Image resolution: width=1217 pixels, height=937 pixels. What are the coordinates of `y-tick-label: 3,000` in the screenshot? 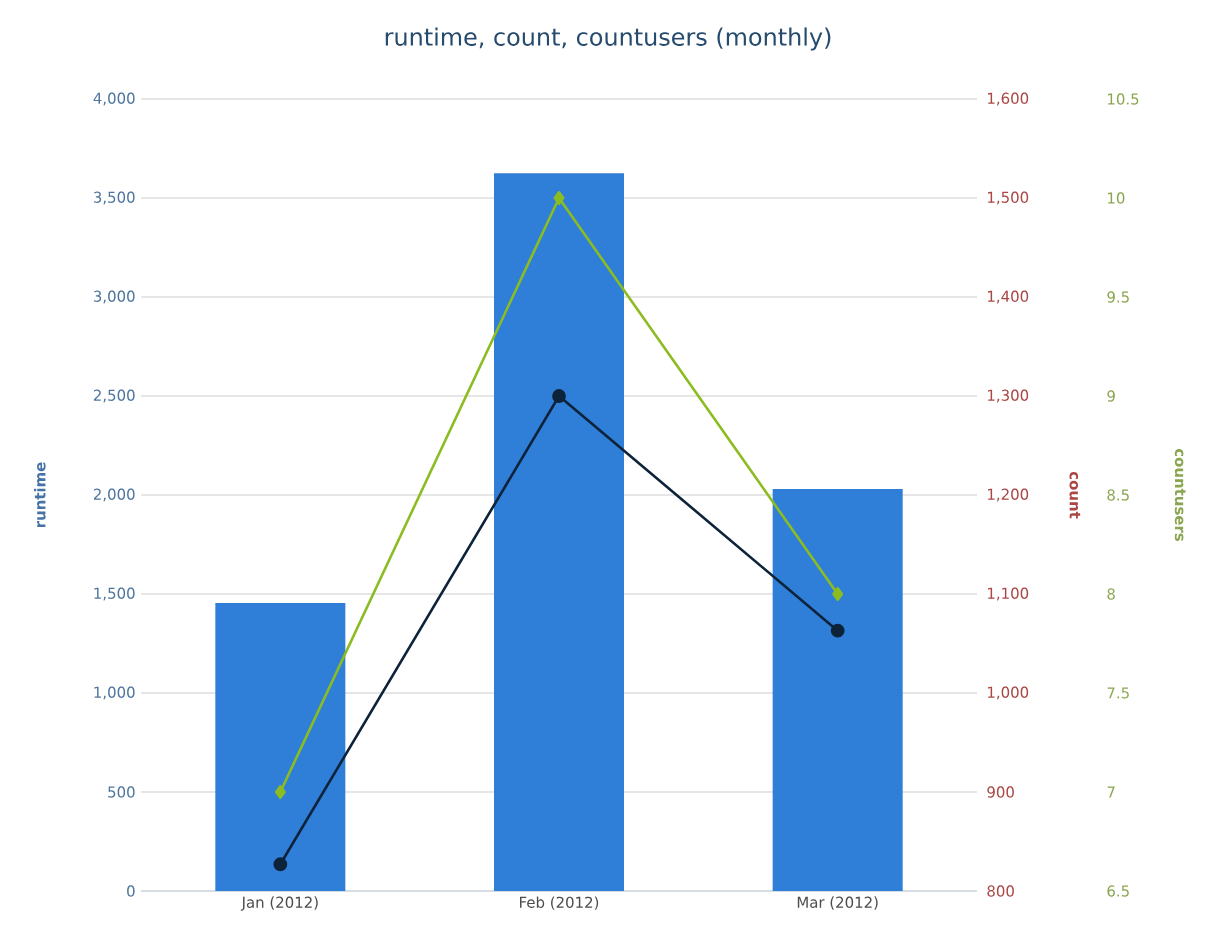 It's located at (114, 297).